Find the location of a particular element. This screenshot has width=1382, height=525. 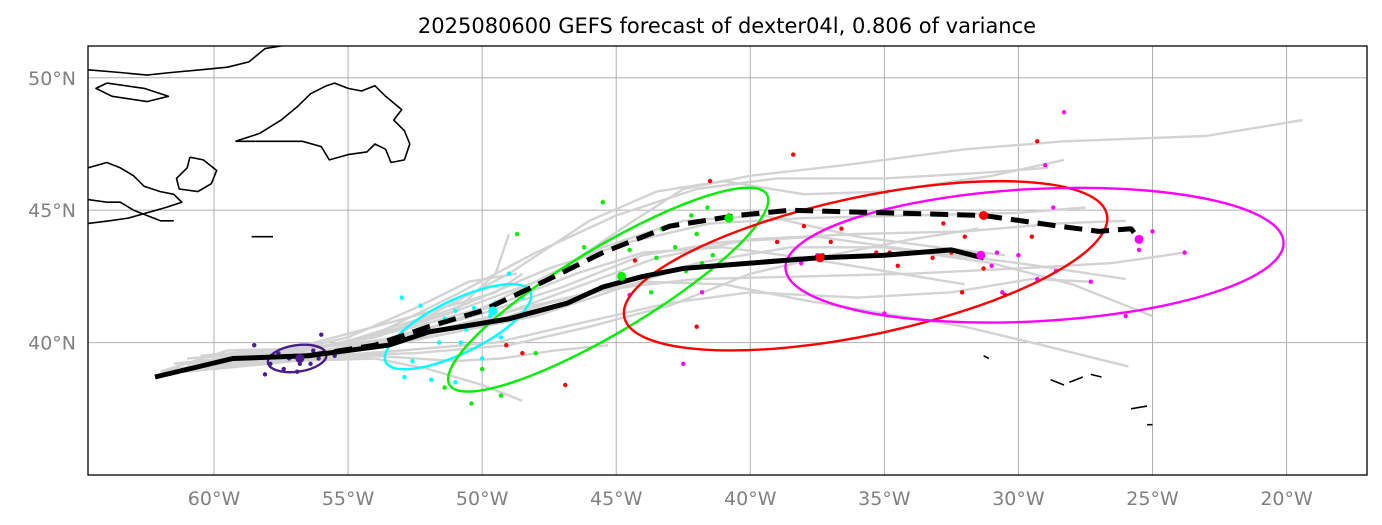

x-tick-label: 40°W is located at coordinates (750, 499).